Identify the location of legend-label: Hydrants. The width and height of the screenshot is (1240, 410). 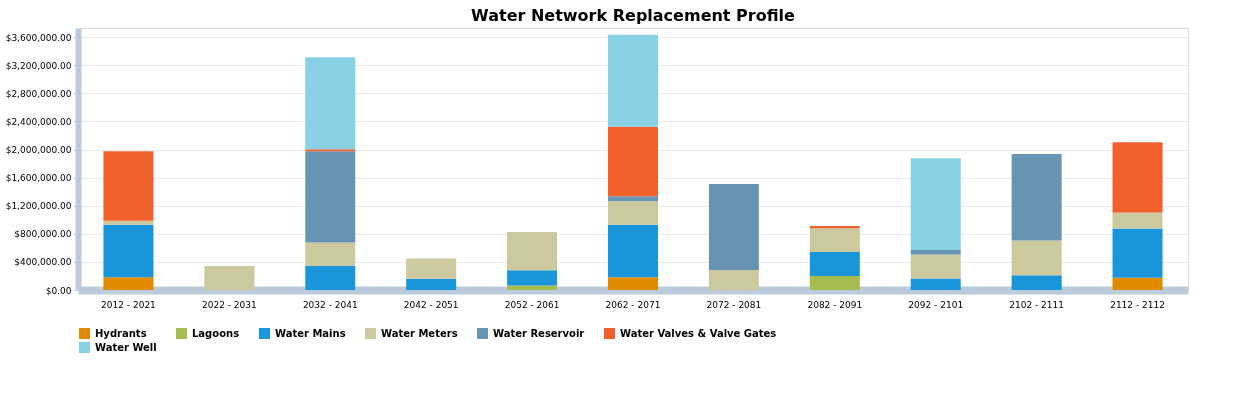
(121, 333).